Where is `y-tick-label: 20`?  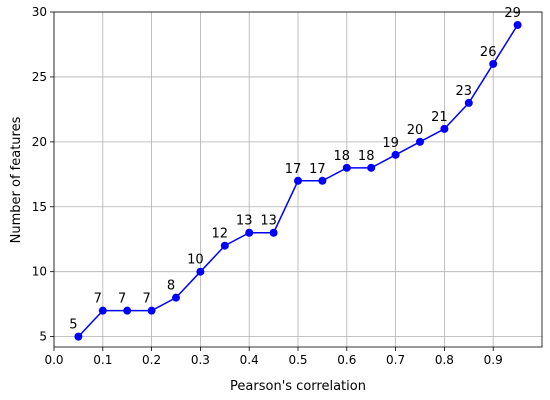
y-tick-label: 20 is located at coordinates (39, 142).